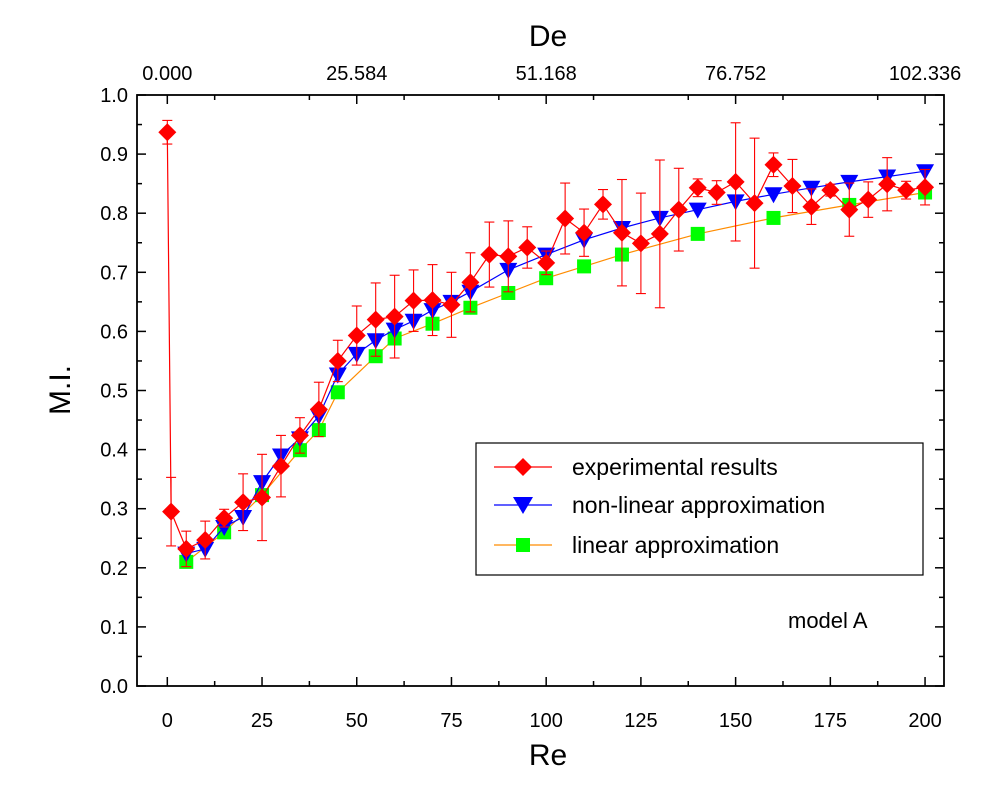 The image size is (987, 792). What do you see at coordinates (114, 569) in the screenshot?
I see `y-tick-label: 0.2` at bounding box center [114, 569].